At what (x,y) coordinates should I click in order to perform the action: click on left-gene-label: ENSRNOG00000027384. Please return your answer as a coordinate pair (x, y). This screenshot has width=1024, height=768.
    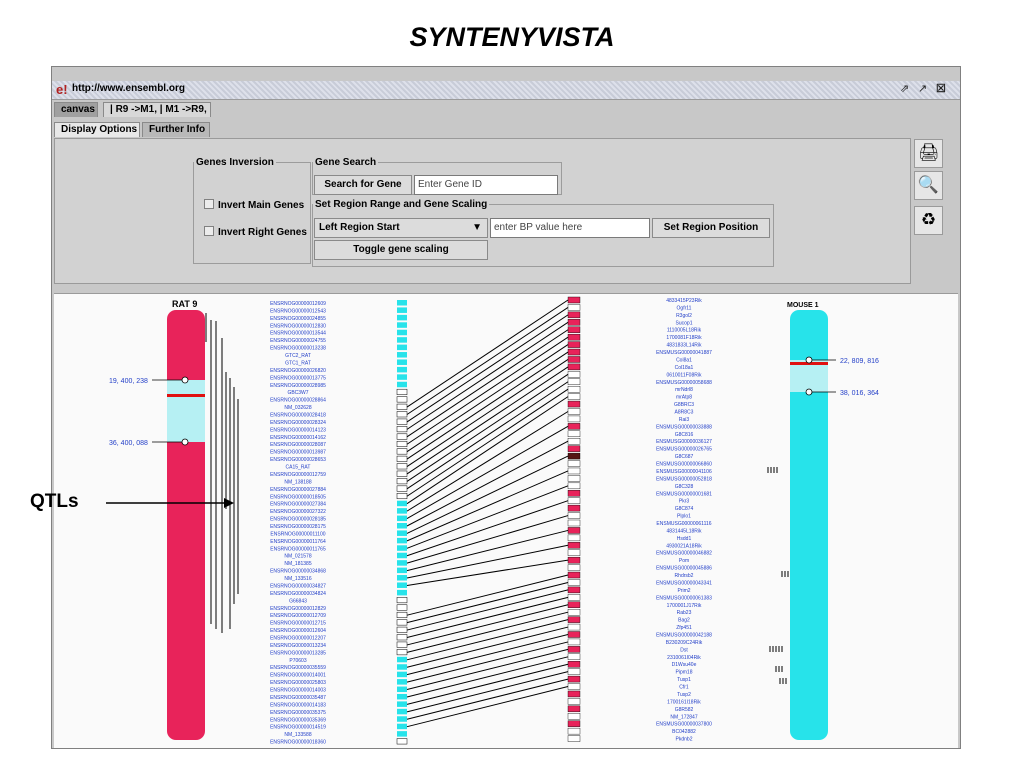
    Looking at the image, I should click on (298, 505).